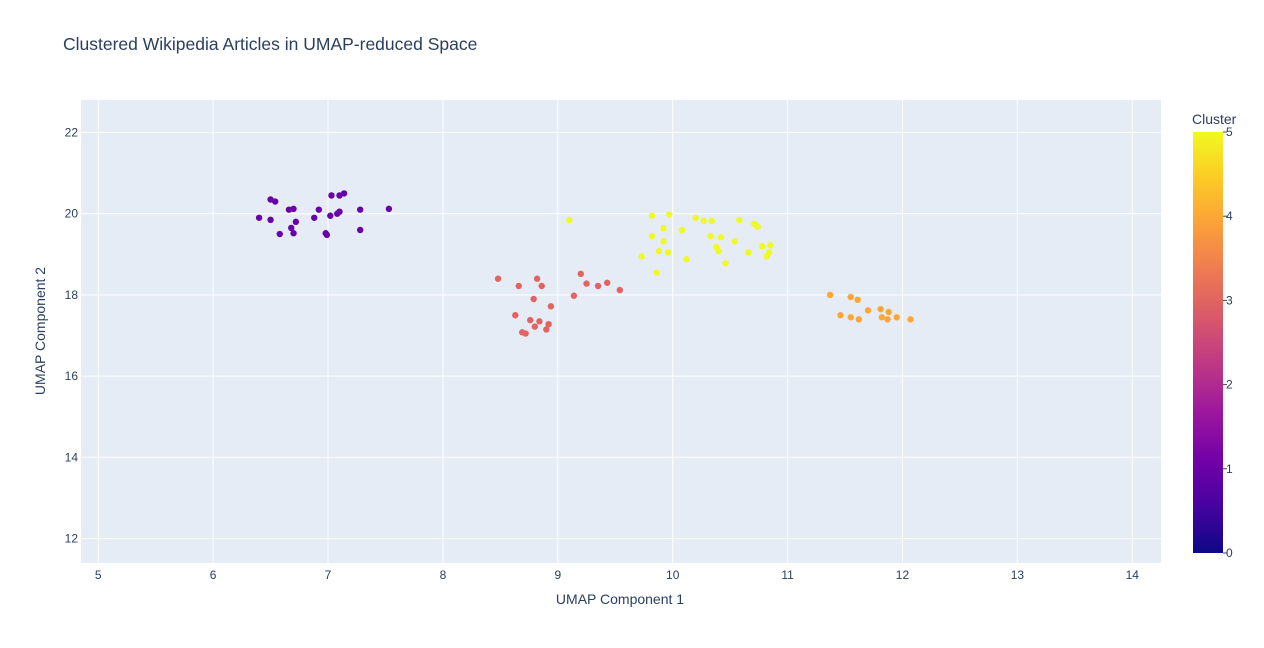  I want to click on x-tick-label: 6, so click(213, 575).